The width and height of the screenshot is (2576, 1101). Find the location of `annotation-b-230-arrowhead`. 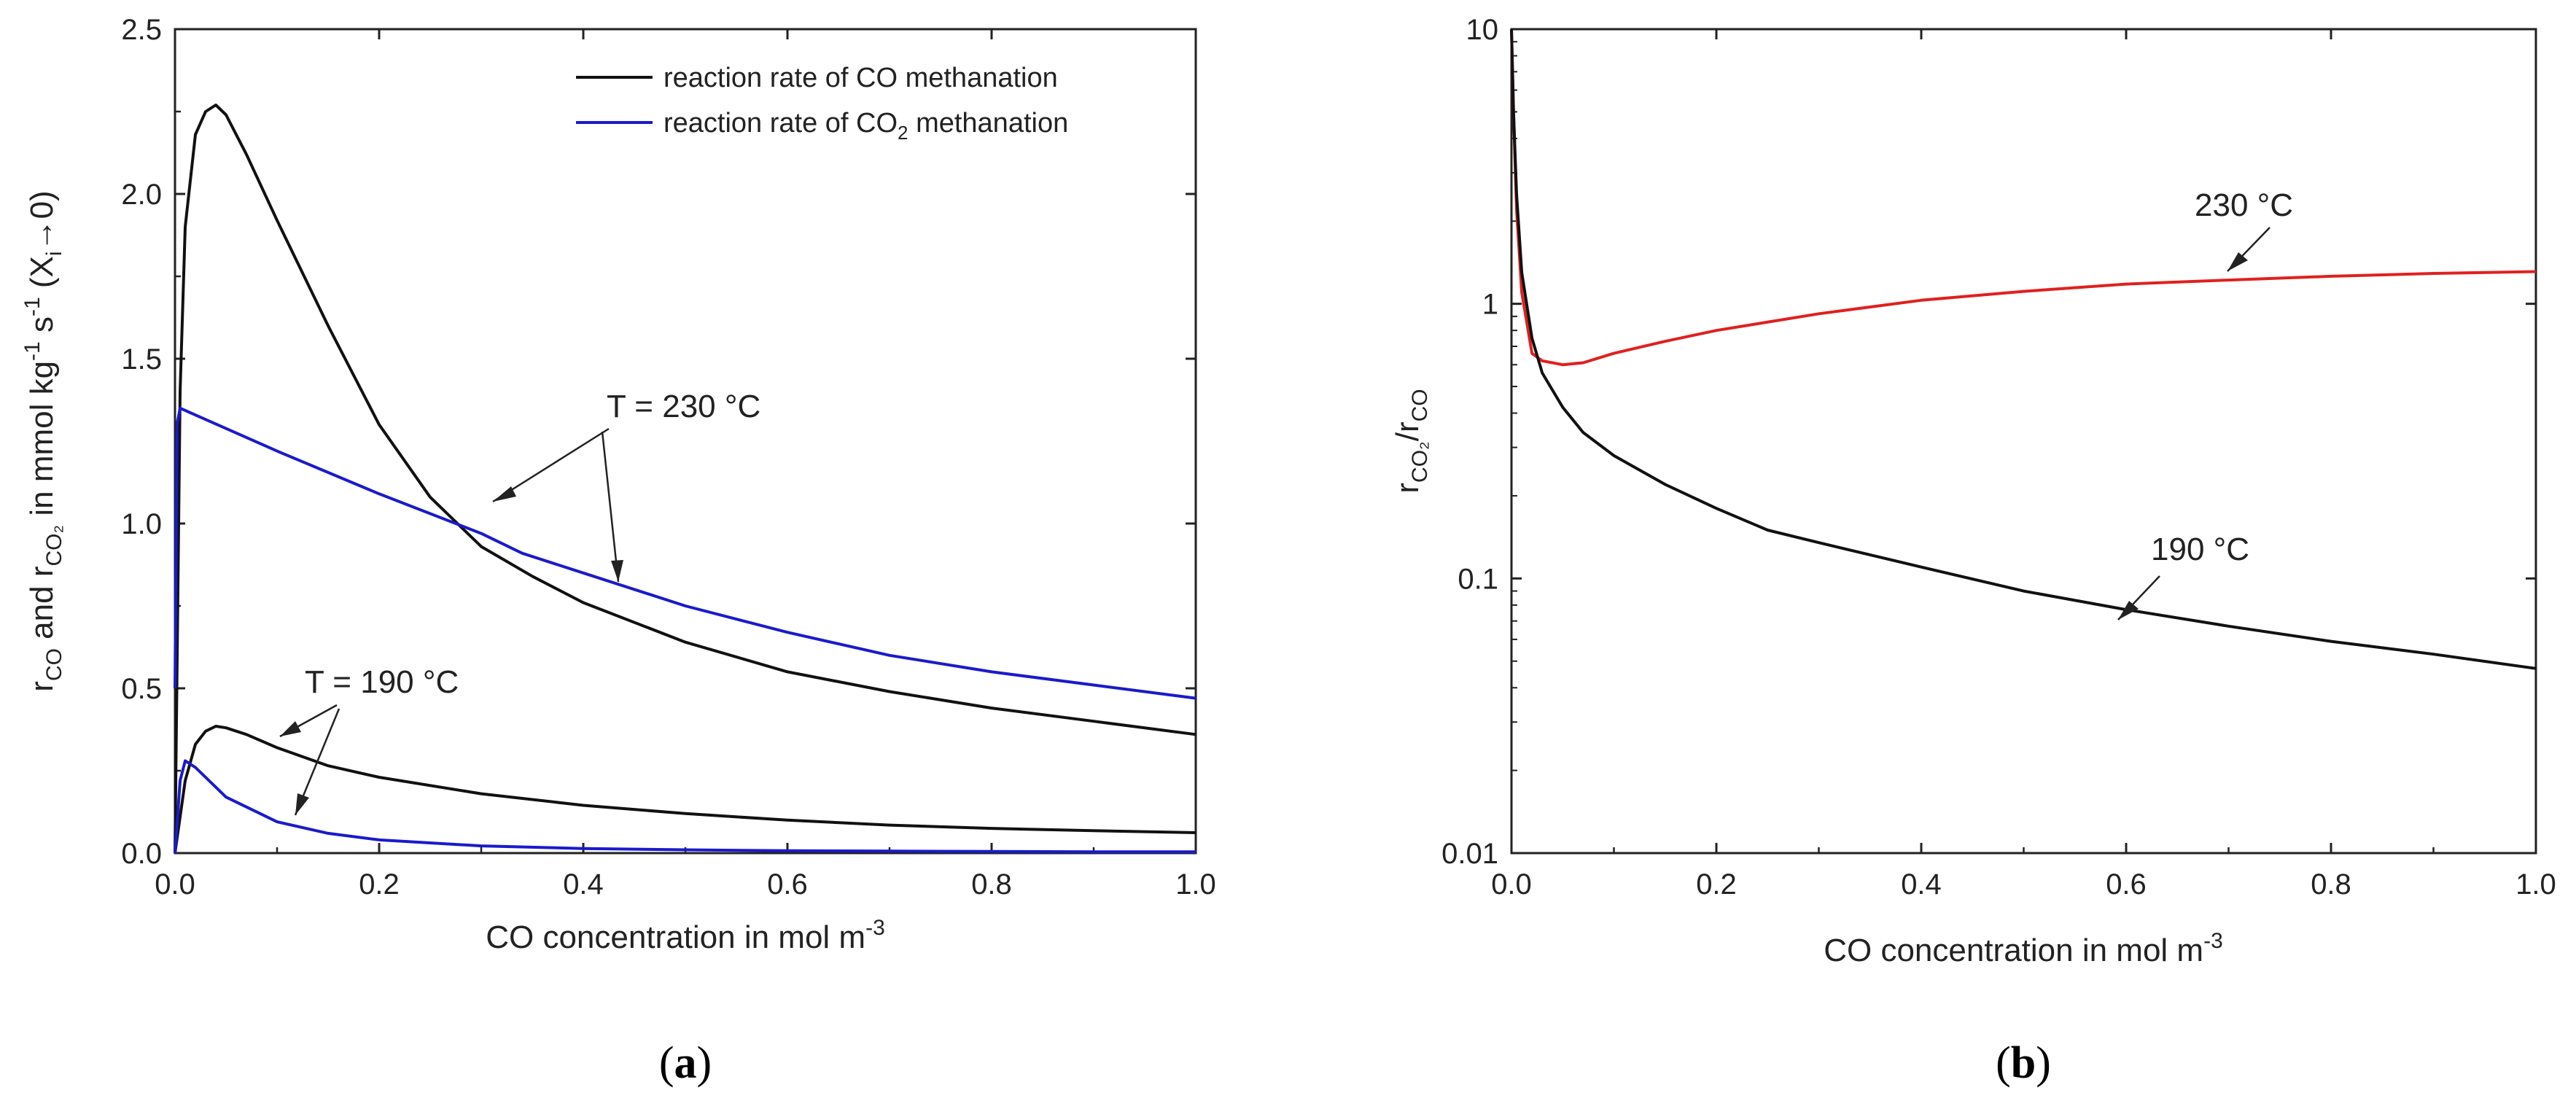

annotation-b-230-arrowhead is located at coordinates (2237, 261).